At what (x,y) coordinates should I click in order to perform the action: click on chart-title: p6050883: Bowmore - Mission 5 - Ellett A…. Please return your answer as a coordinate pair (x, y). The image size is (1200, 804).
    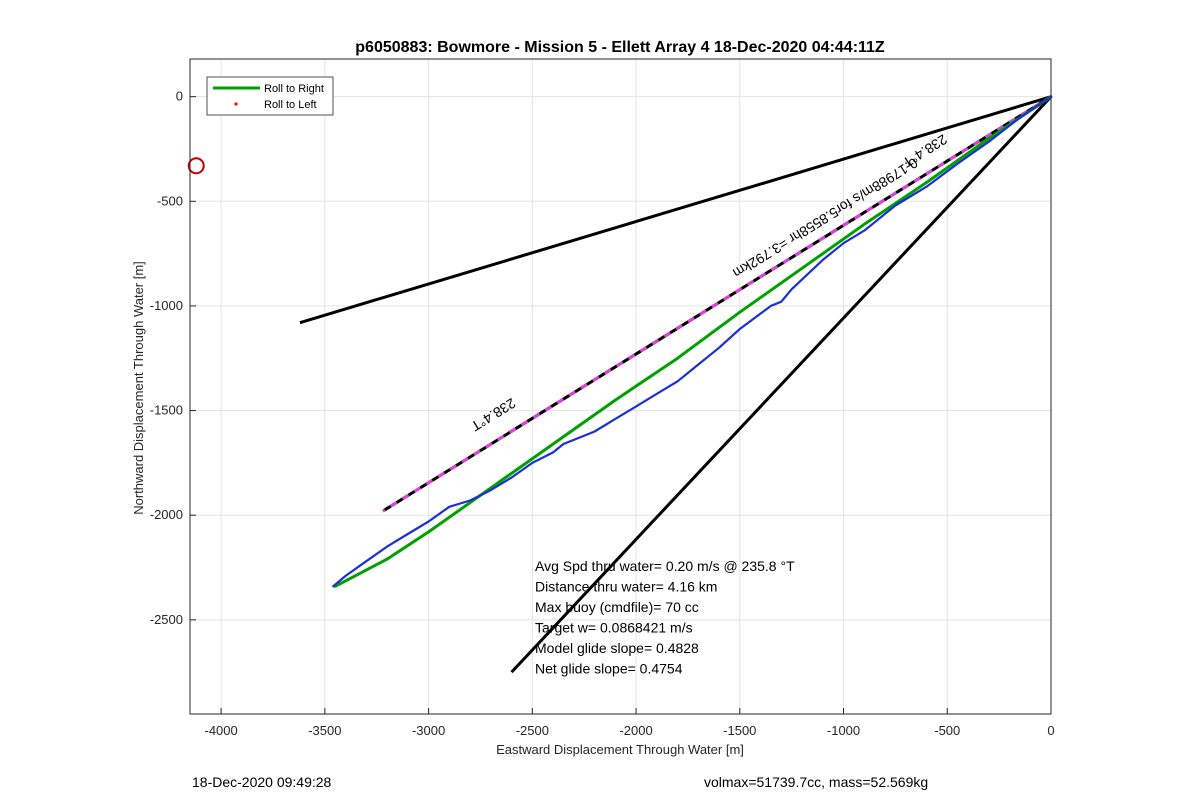
    Looking at the image, I should click on (620, 47).